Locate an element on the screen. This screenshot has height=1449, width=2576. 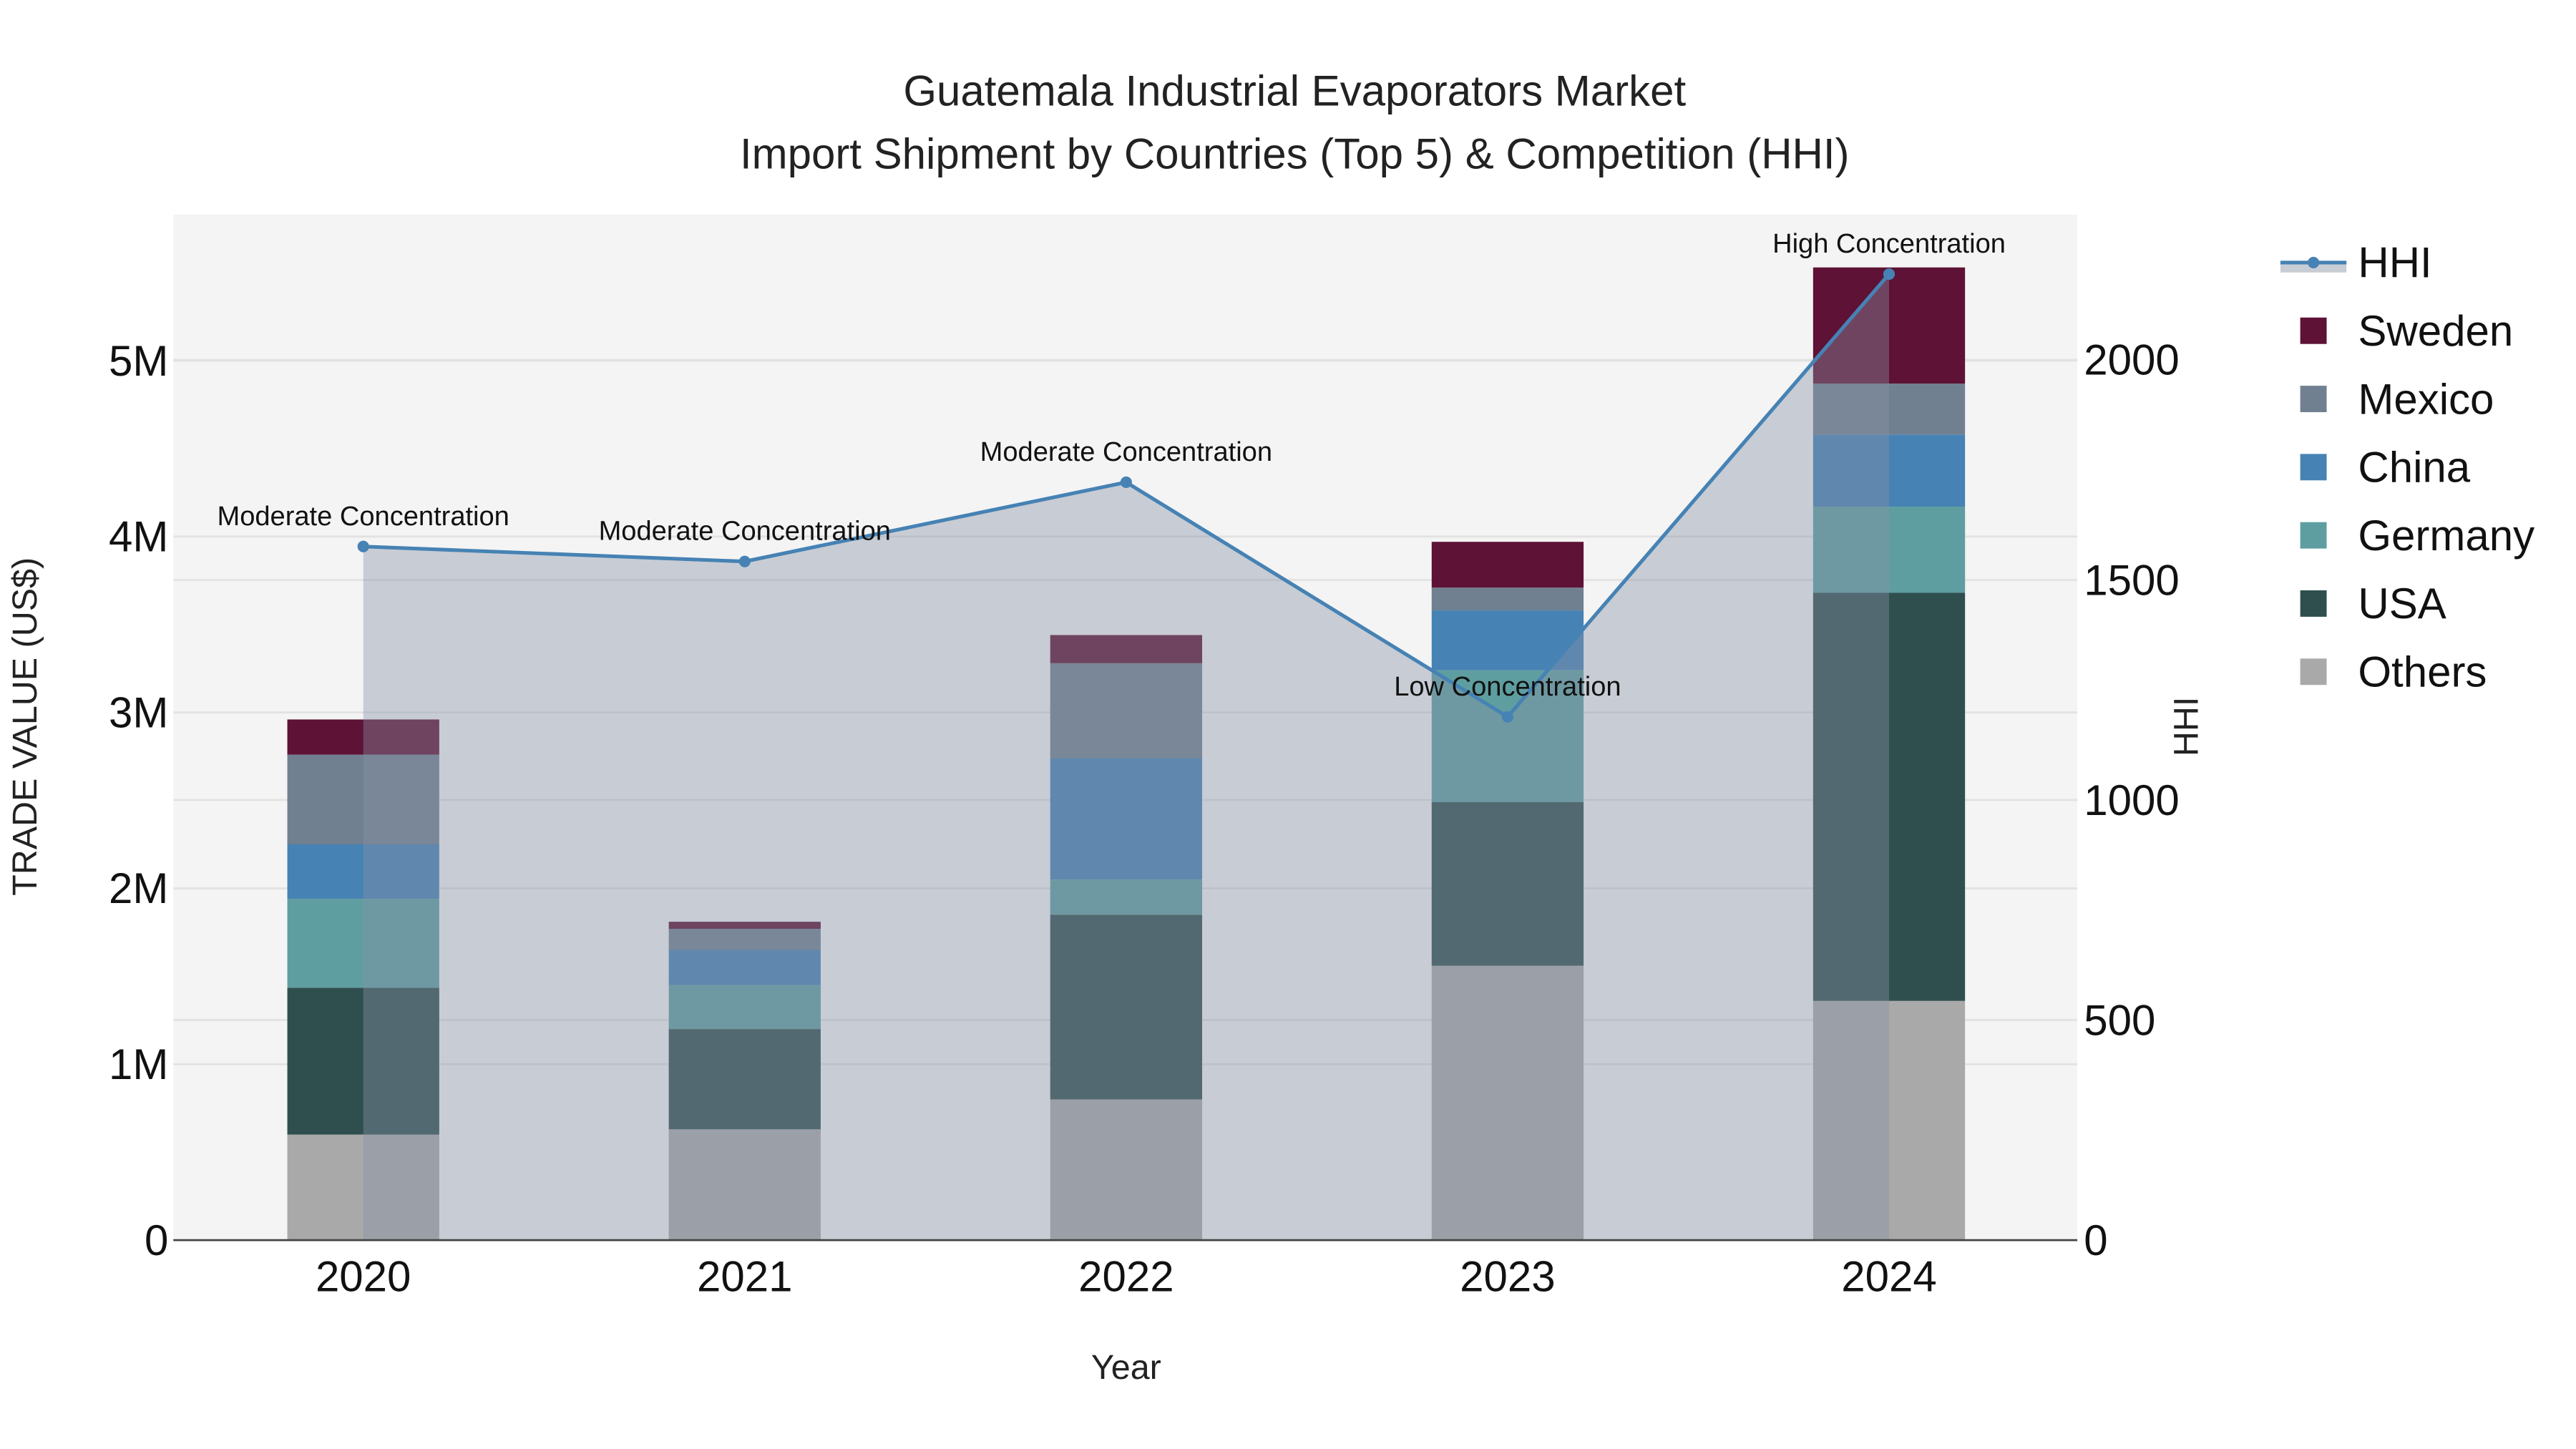
y-tick-label: 5M is located at coordinates (138, 361).